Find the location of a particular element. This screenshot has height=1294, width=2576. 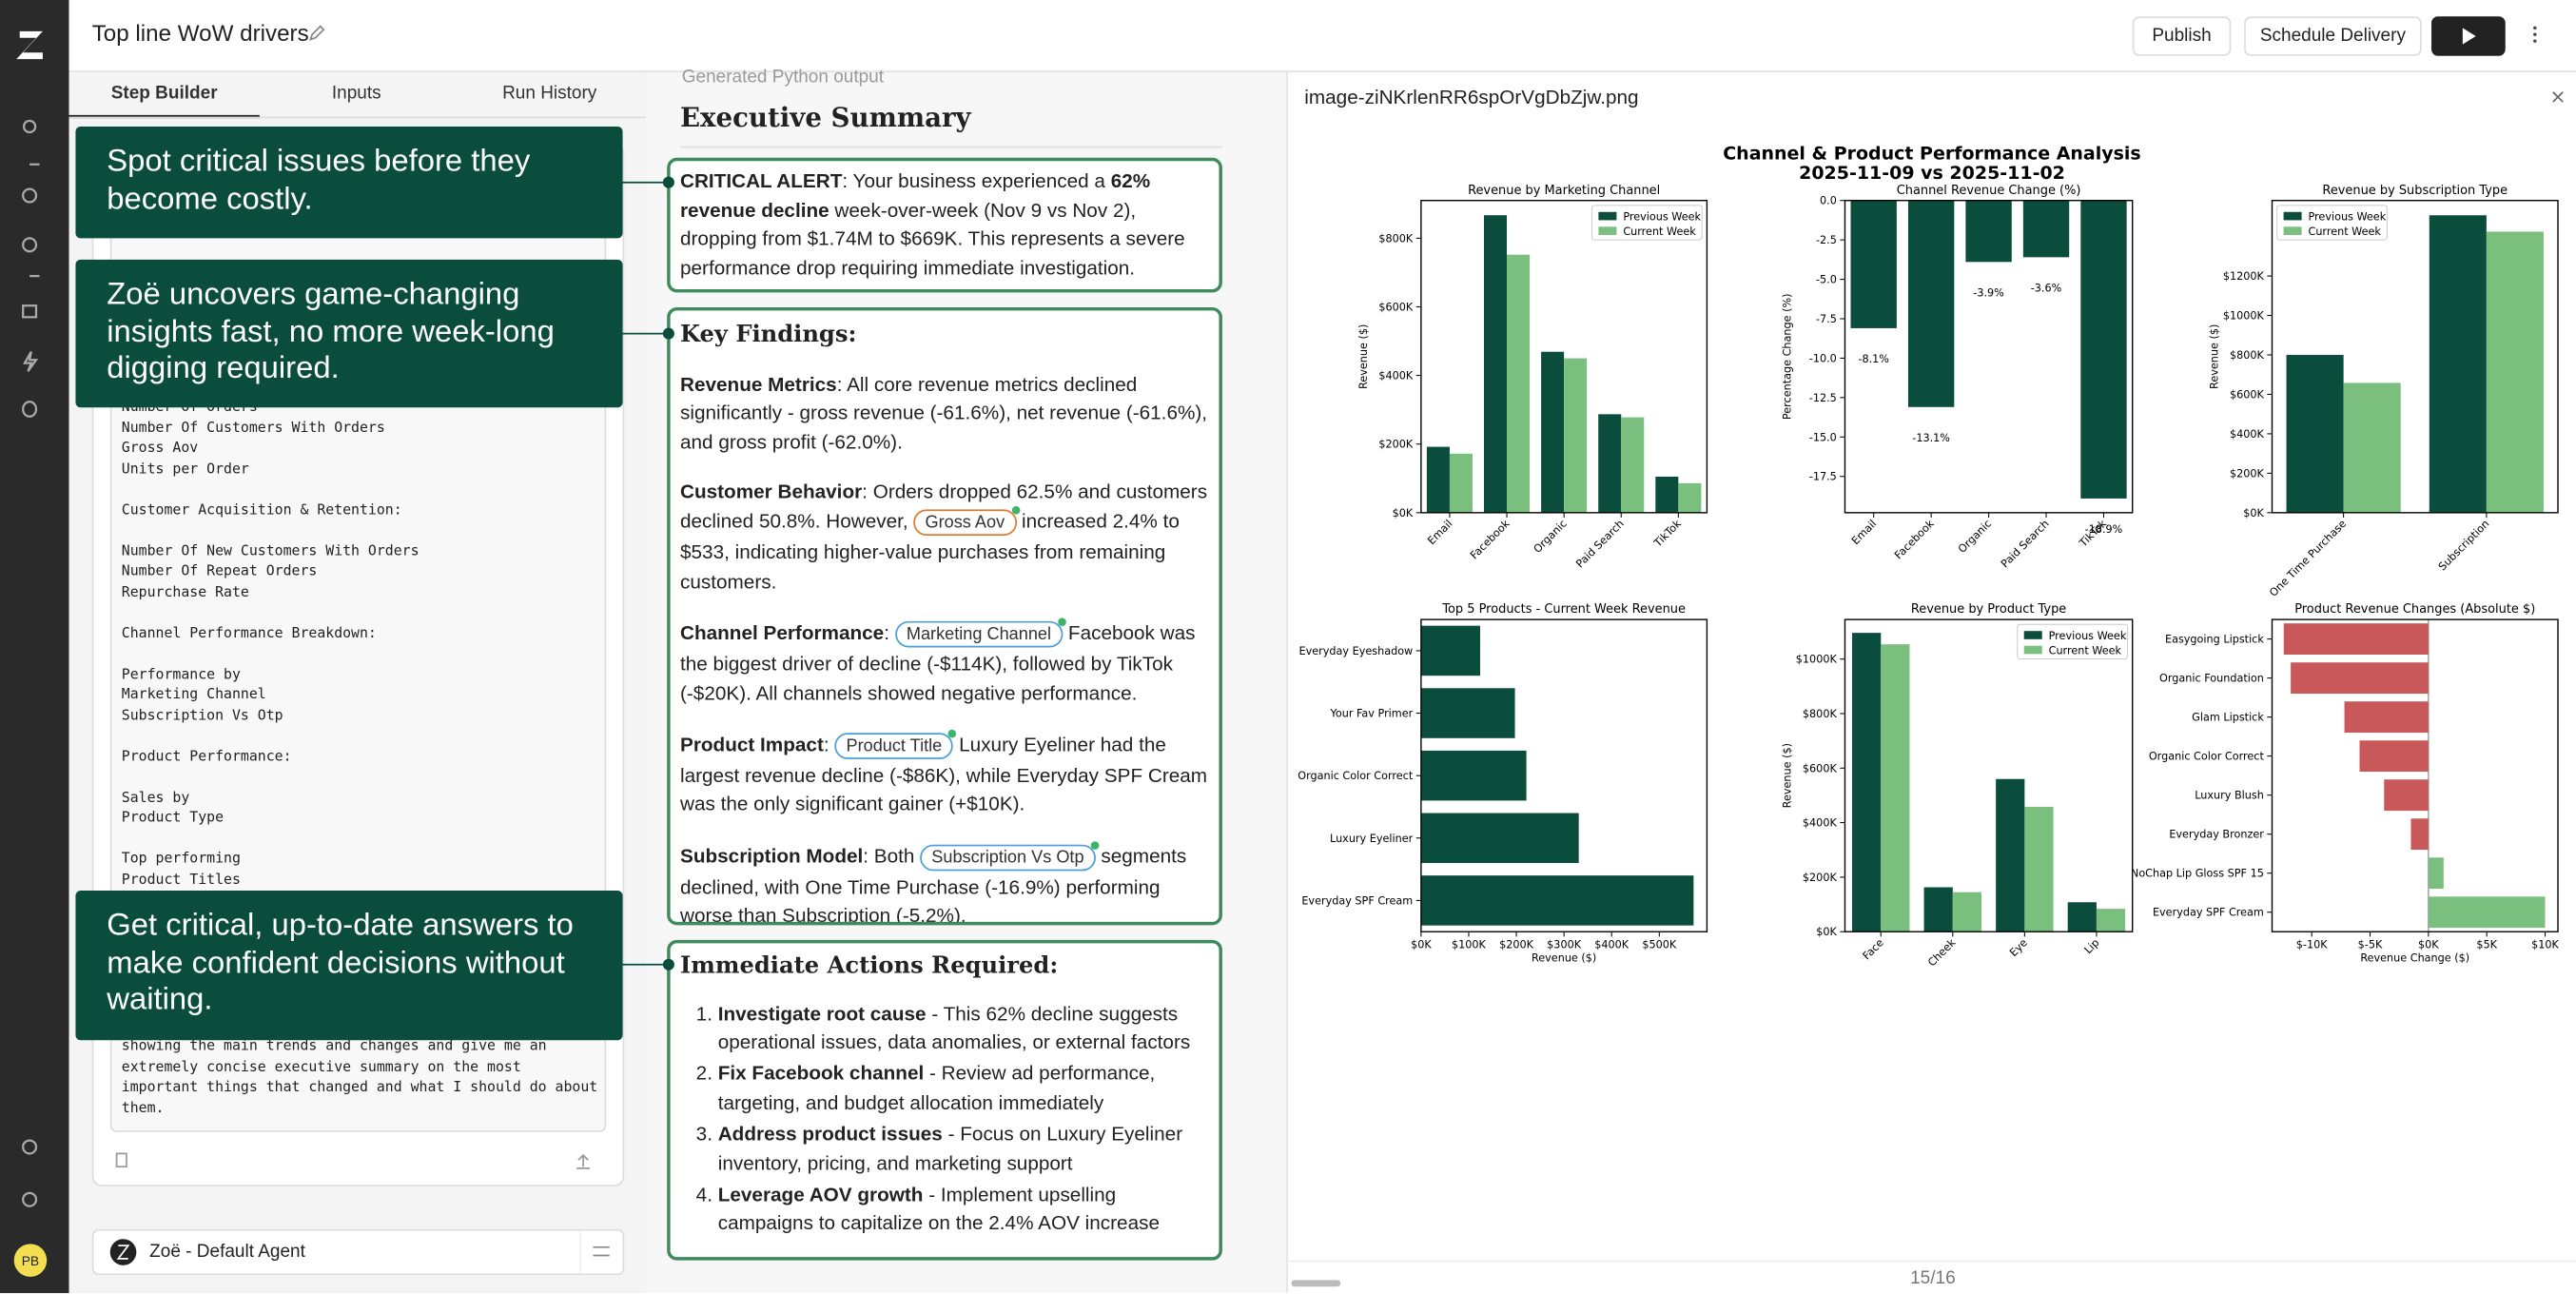

agent-bar: Zoë - Default Agent is located at coordinates (358, 1252).